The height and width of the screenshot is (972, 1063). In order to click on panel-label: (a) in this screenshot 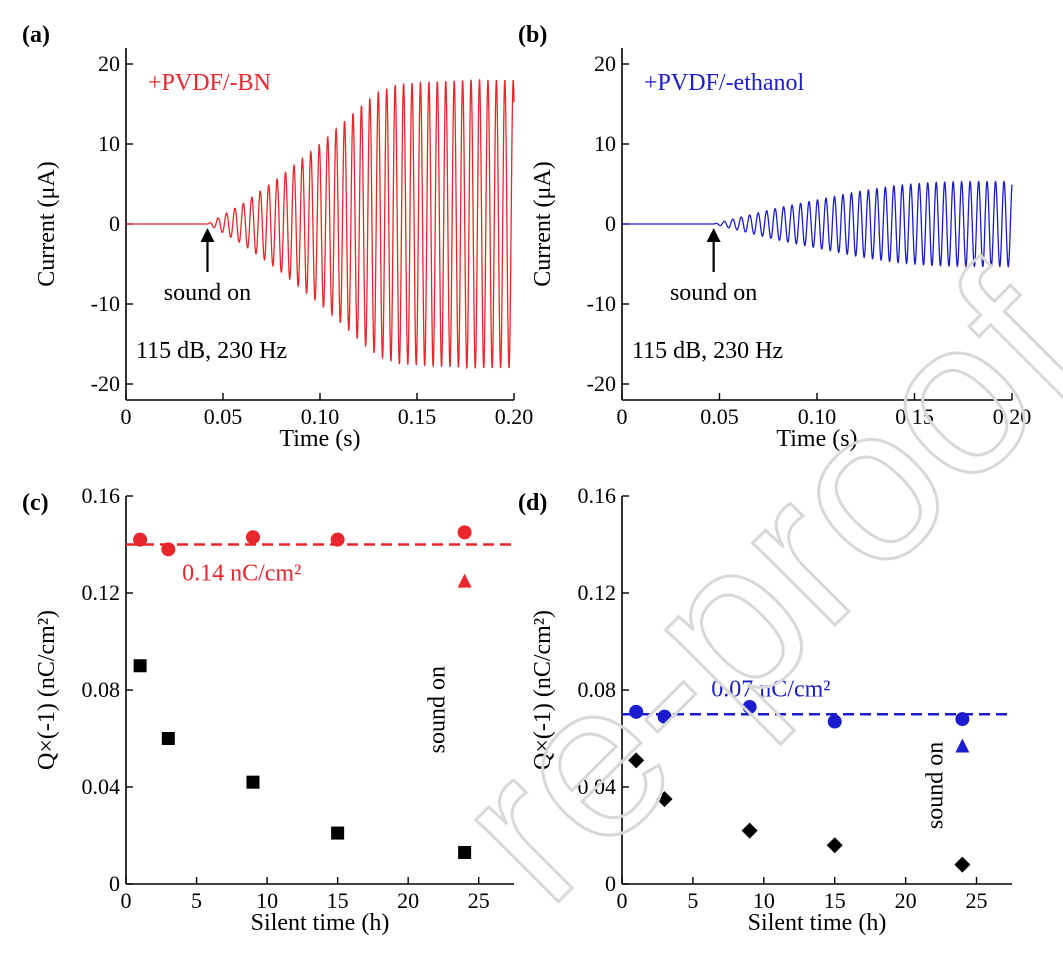, I will do `click(36, 35)`.